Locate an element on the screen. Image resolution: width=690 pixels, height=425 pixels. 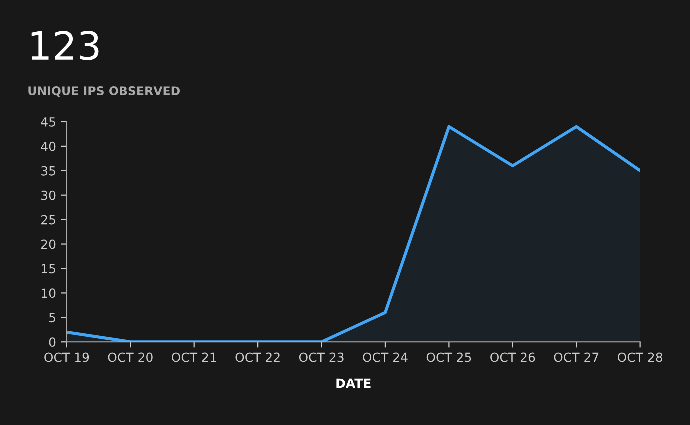
x-tick-label: OCT 26 is located at coordinates (513, 357).